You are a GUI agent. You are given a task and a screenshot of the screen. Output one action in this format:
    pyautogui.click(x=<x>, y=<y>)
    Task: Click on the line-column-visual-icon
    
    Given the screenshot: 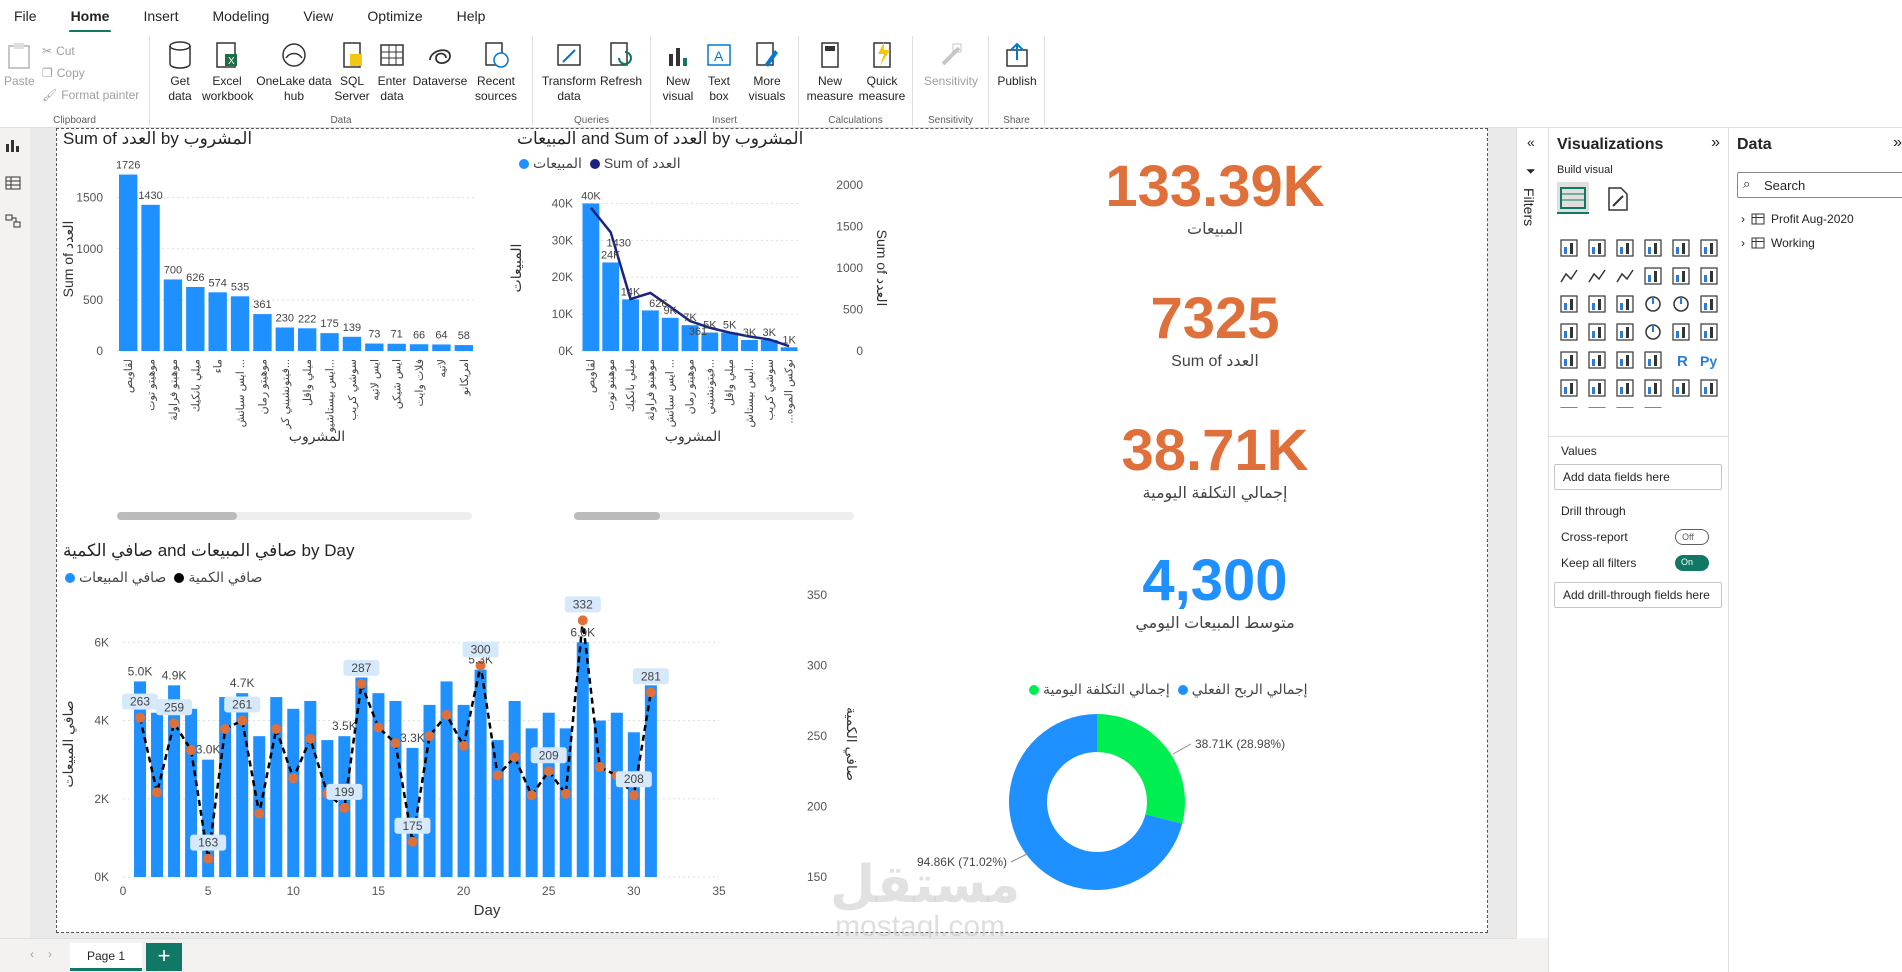 What is the action you would take?
    pyautogui.click(x=1653, y=276)
    